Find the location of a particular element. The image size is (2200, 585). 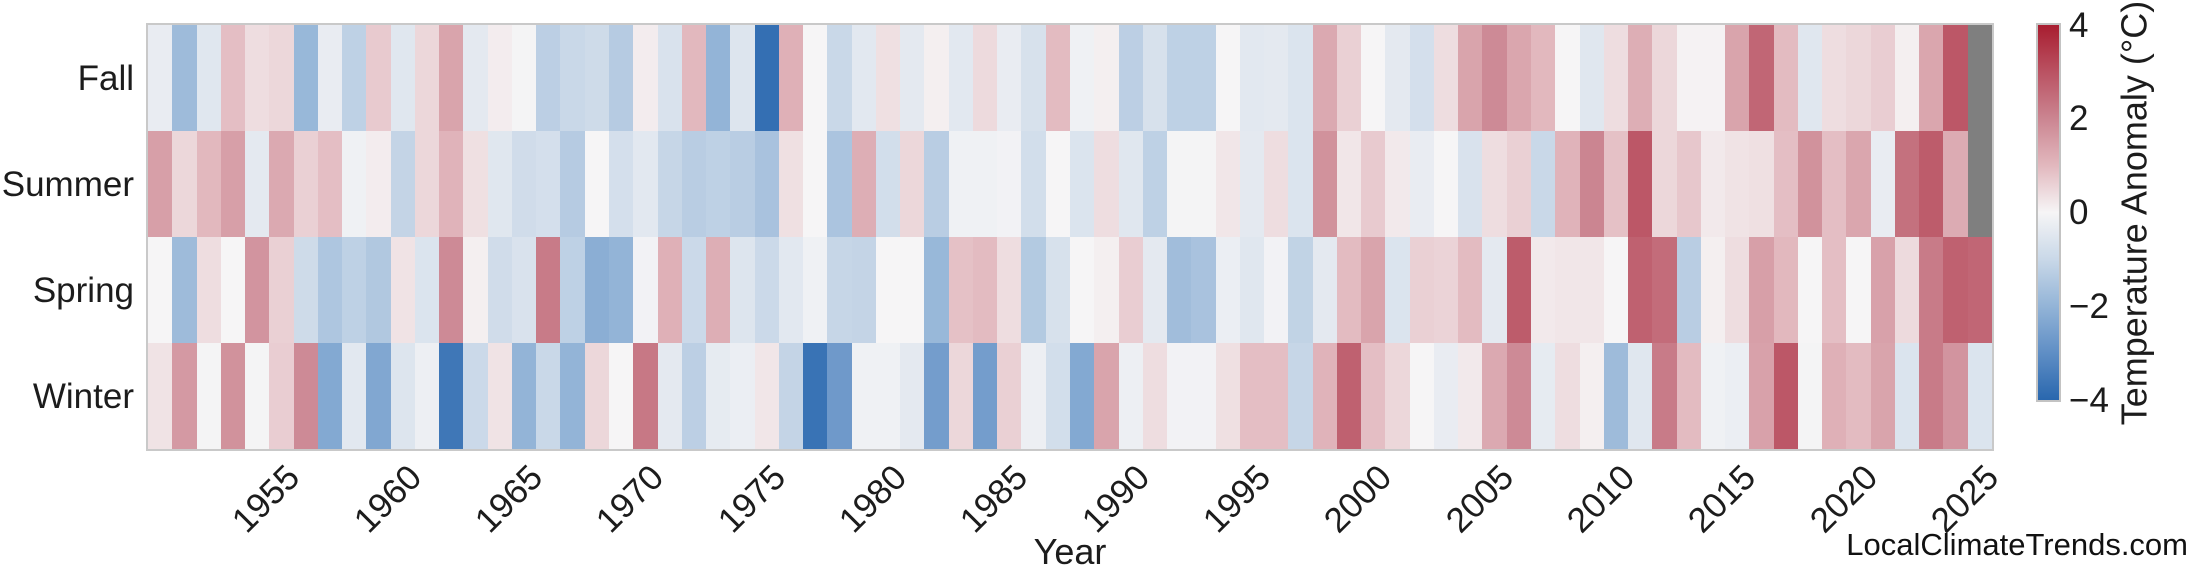

x-tick-label-1955: 1955 is located at coordinates (266, 499).